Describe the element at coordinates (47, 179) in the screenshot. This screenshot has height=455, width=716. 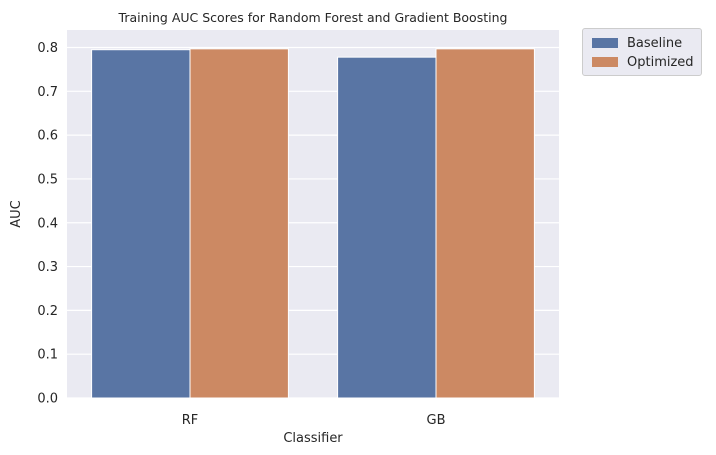
I see `y-tick-label: 0.5` at that location.